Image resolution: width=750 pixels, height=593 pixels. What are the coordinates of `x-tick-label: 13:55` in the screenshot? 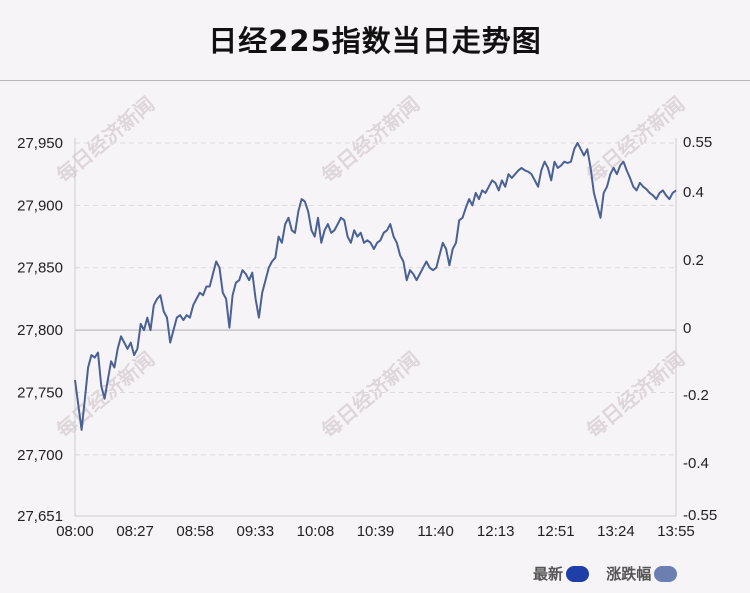 It's located at (676, 531).